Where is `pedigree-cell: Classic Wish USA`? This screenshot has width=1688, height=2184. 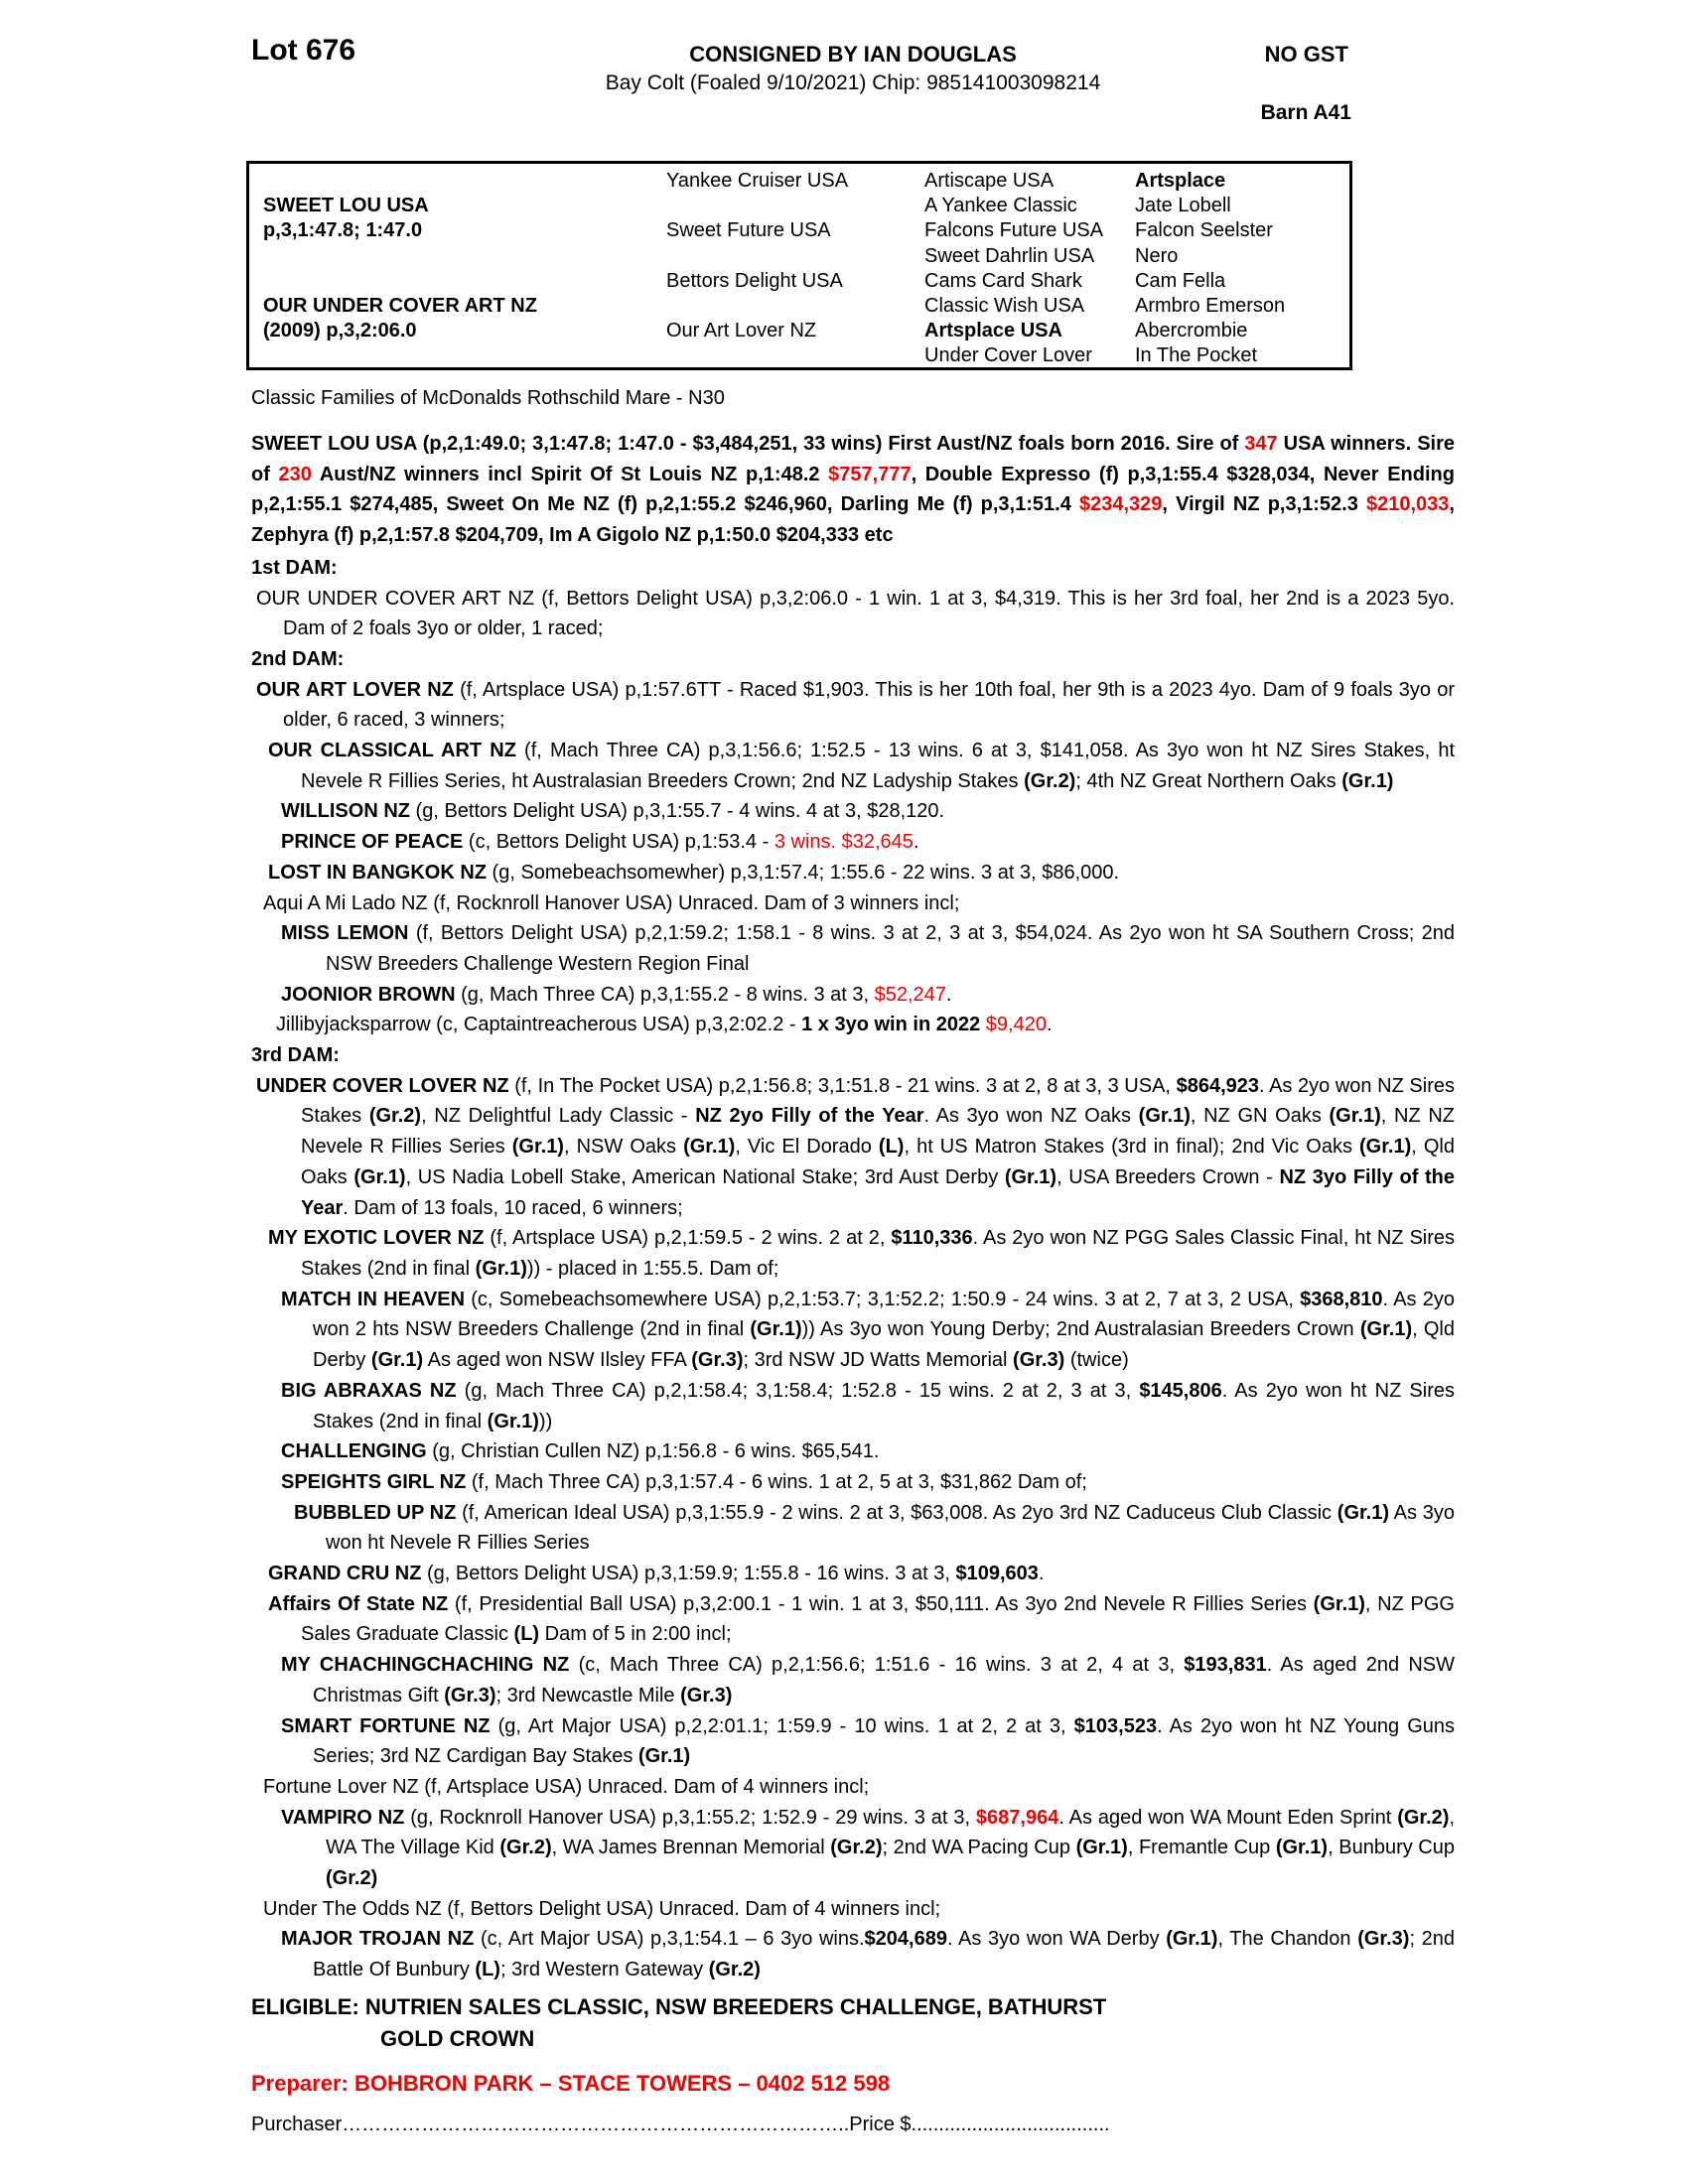
pedigree-cell: Classic Wish USA is located at coordinates (1004, 305).